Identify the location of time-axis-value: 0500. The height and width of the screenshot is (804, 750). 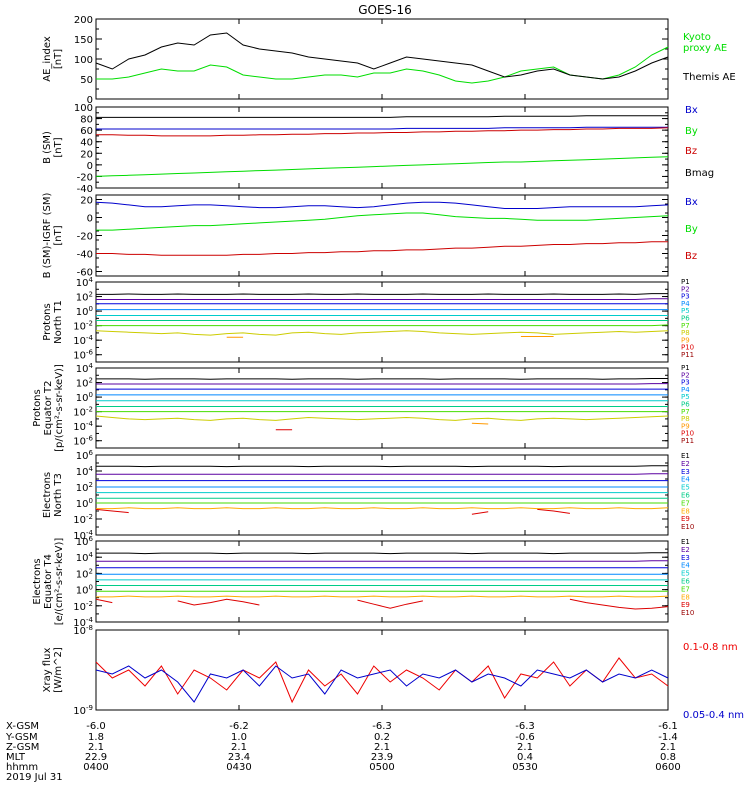
(381, 767).